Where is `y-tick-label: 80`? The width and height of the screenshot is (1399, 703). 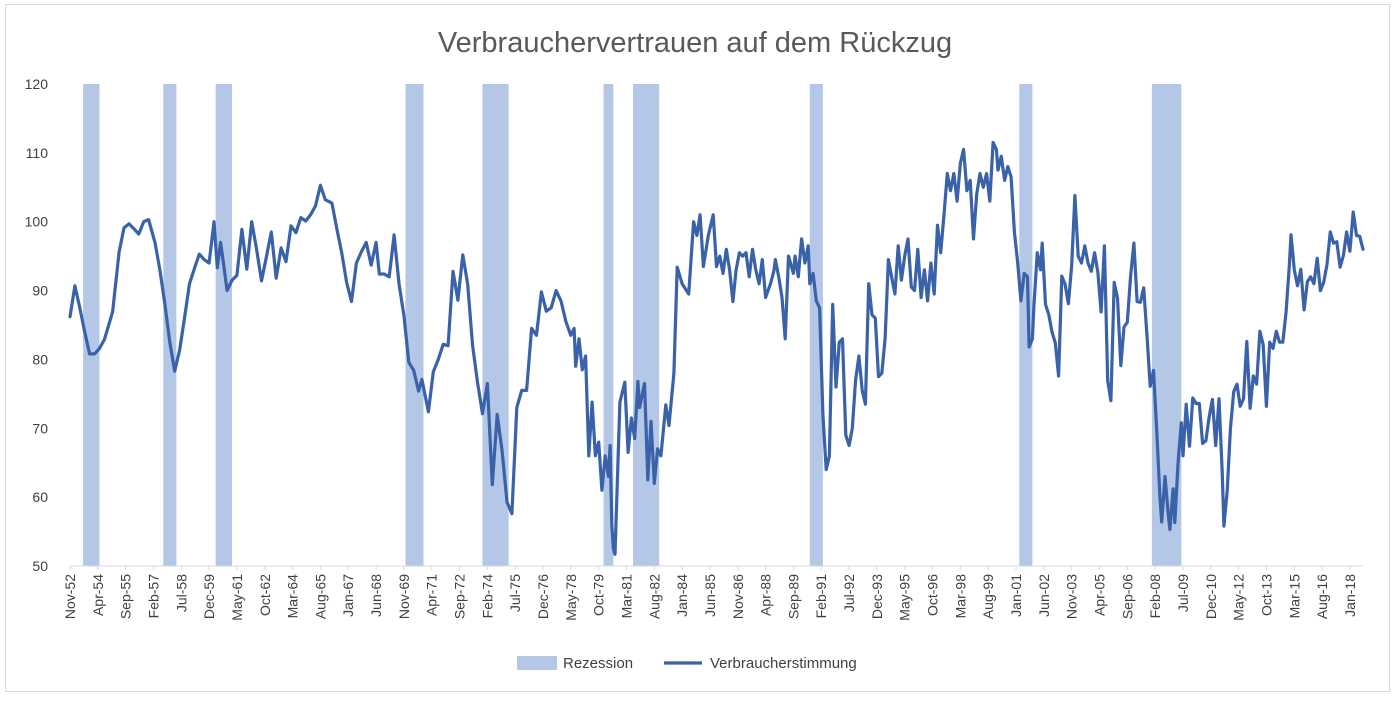
y-tick-label: 80 is located at coordinates (40, 359).